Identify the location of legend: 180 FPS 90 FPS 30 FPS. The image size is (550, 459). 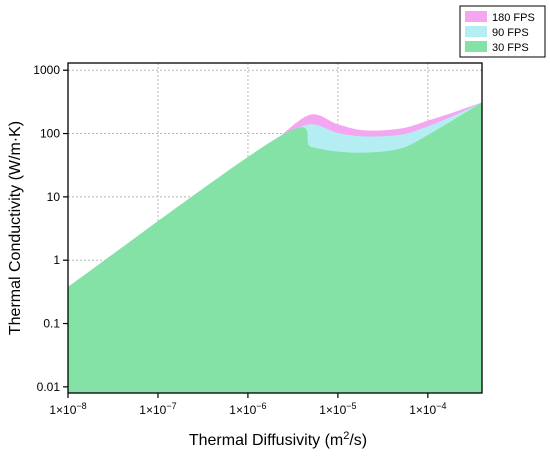
(502, 31).